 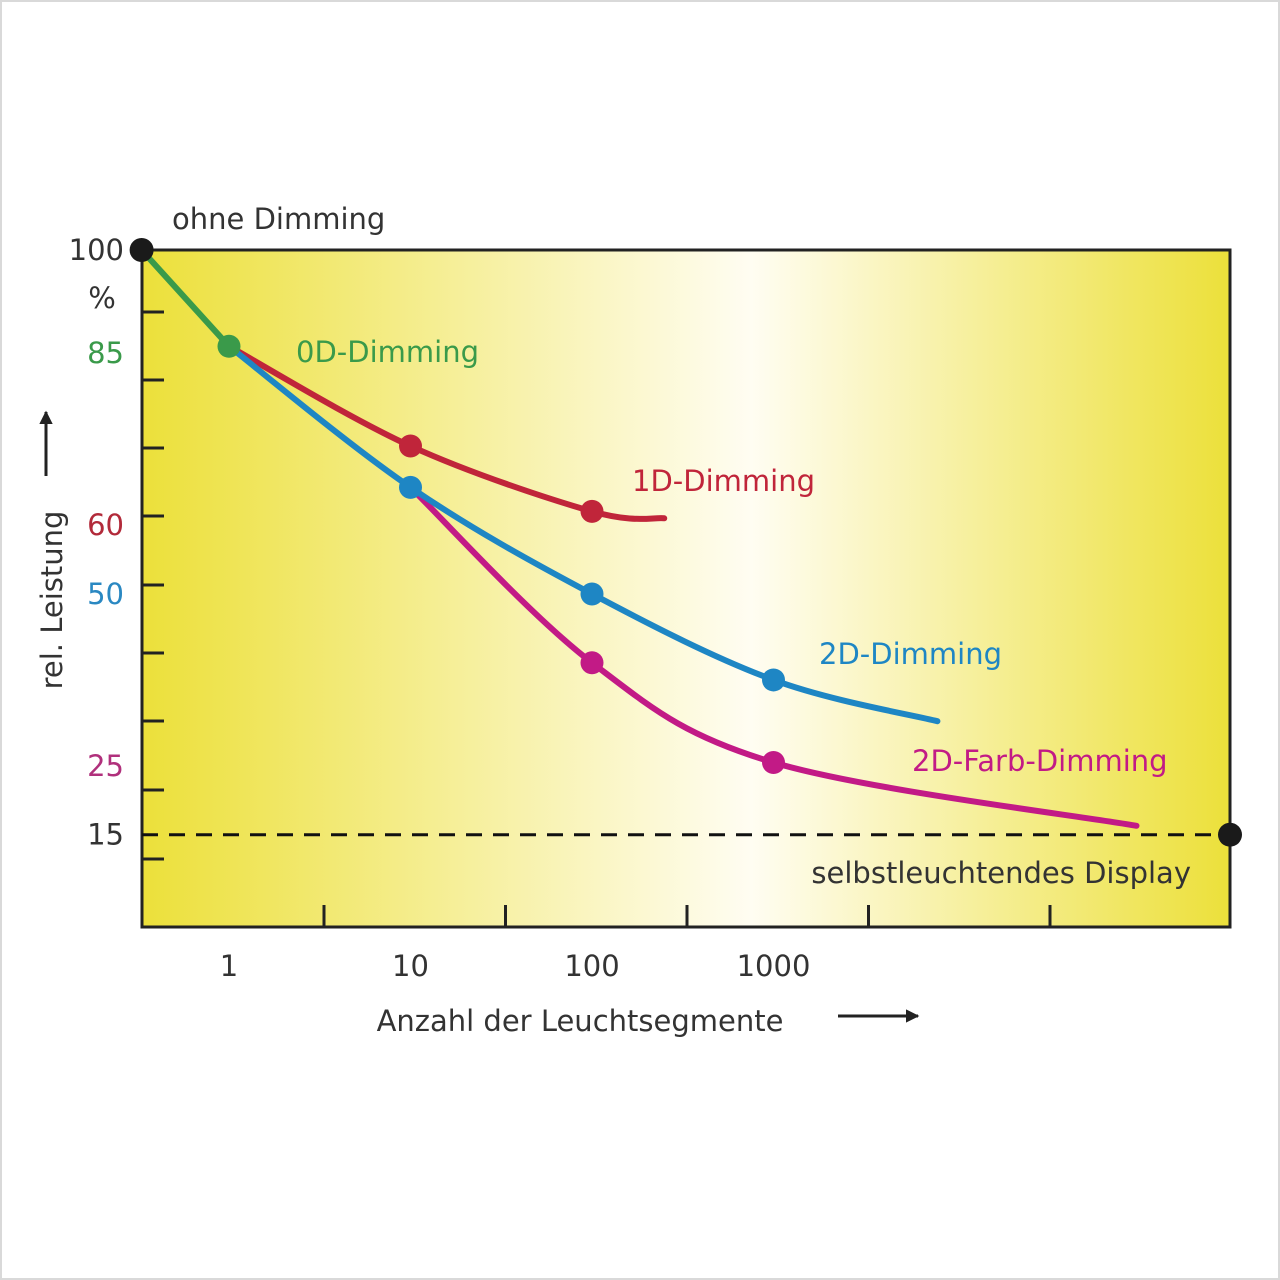 I want to click on y-unit-label: %, so click(x=102, y=298).